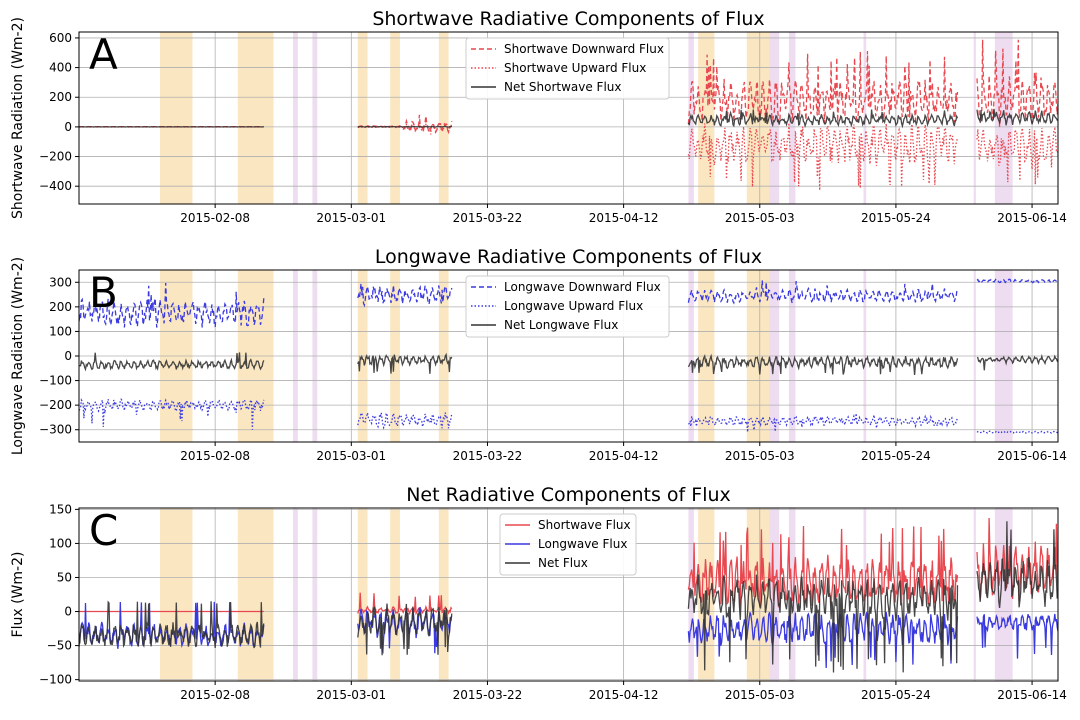 This screenshot has width=1080, height=720. I want to click on panel-letter: C, so click(103, 530).